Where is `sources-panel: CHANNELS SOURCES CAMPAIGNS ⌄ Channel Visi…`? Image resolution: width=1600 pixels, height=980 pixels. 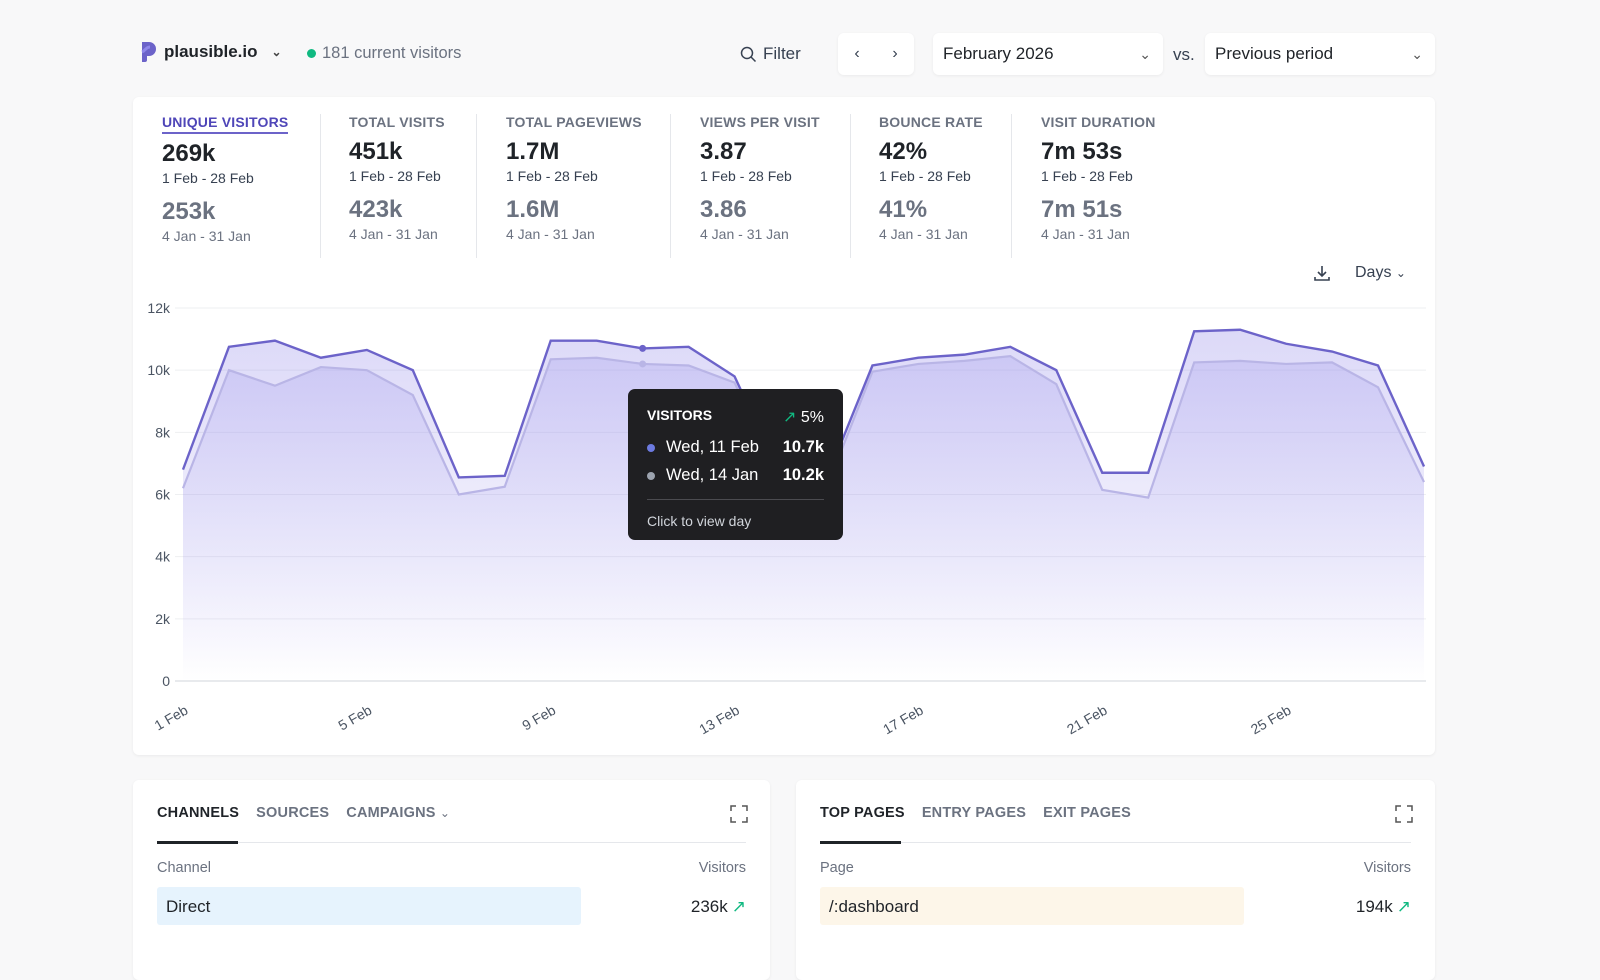 sources-panel: CHANNELS SOURCES CAMPAIGNS ⌄ Channel Visi… is located at coordinates (451, 880).